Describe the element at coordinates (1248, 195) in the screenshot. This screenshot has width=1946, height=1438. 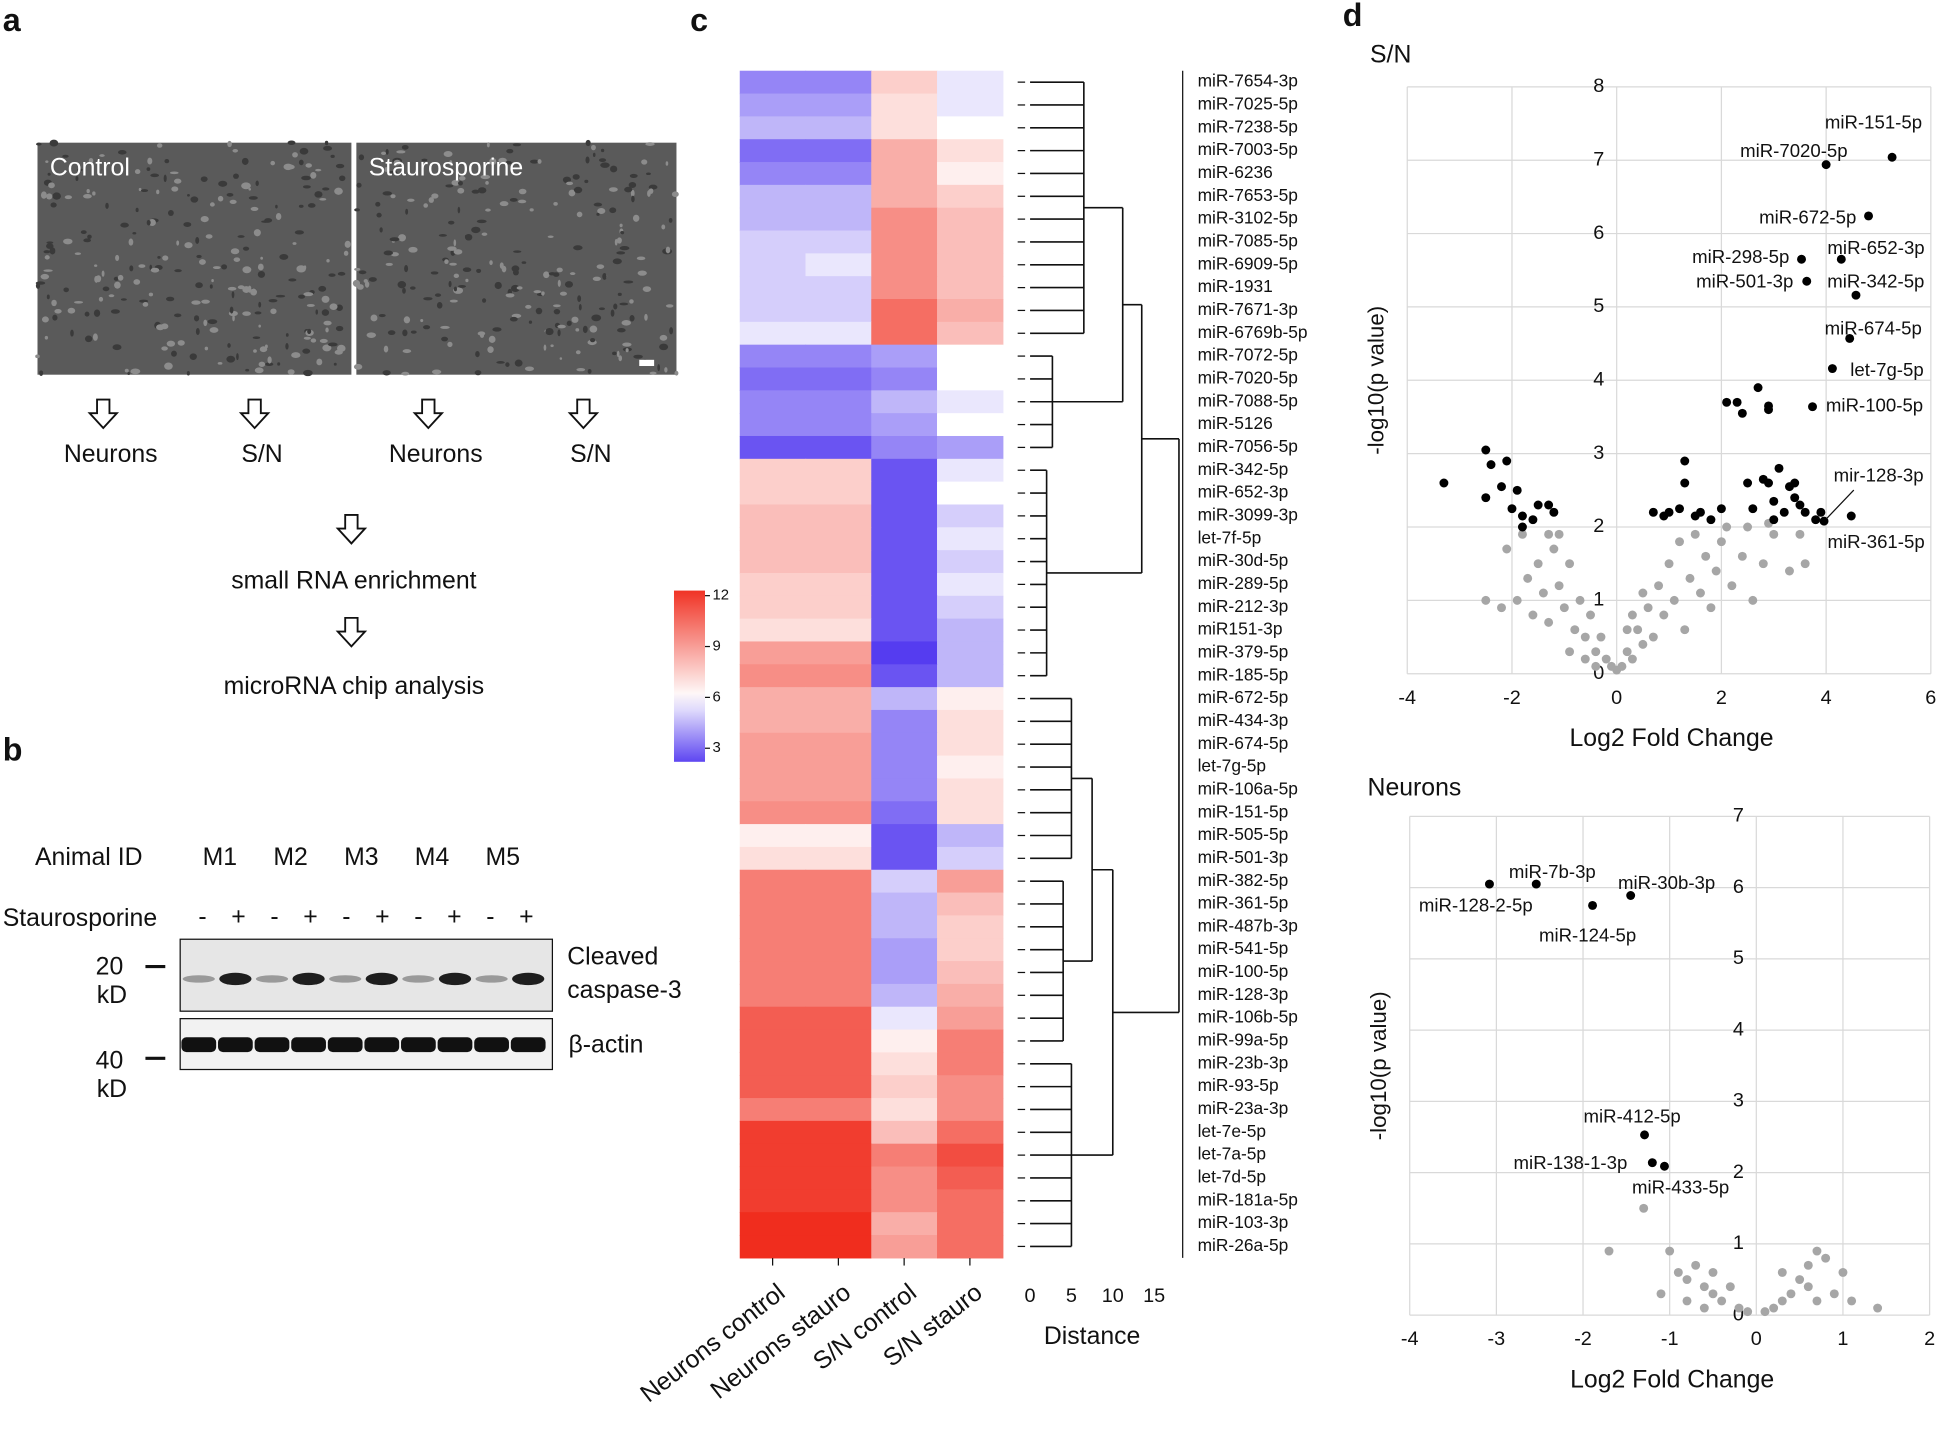
I see `row-label: miR-7653-5p` at that location.